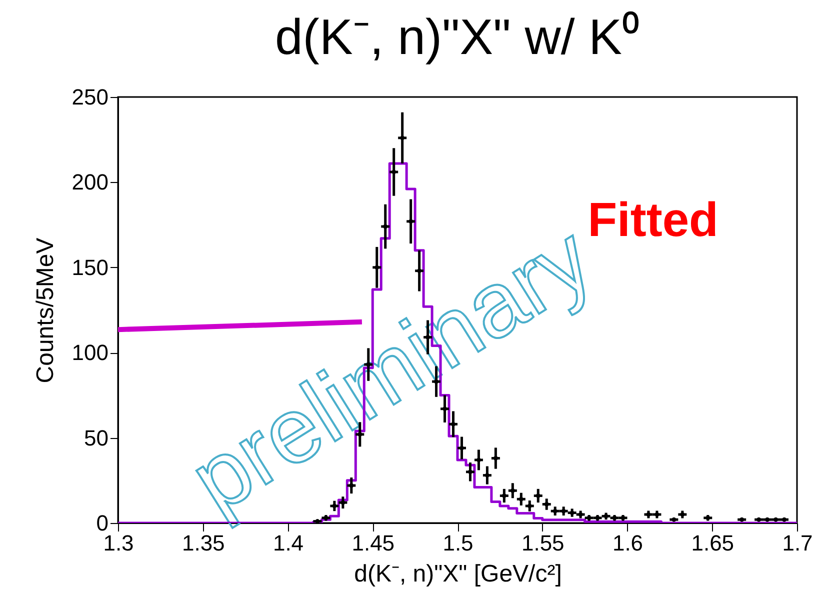 This screenshot has height=612, width=827. I want to click on x-tick-label: 1.65, so click(712, 543).